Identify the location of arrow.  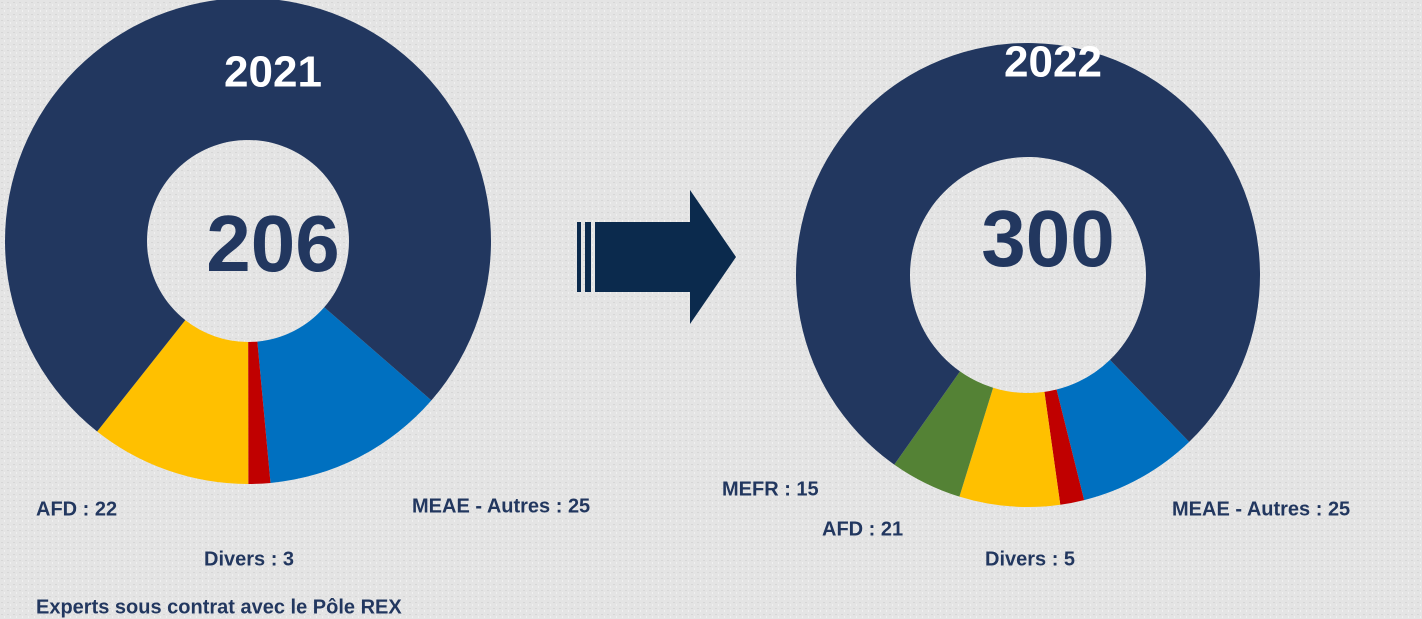
(656, 257).